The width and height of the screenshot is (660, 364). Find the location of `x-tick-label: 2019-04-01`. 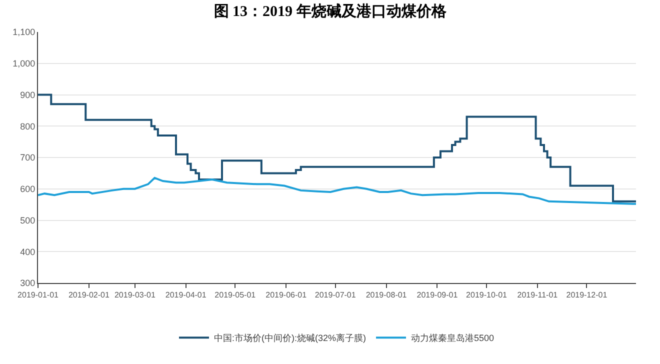

x-tick-label: 2019-04-01 is located at coordinates (186, 295).